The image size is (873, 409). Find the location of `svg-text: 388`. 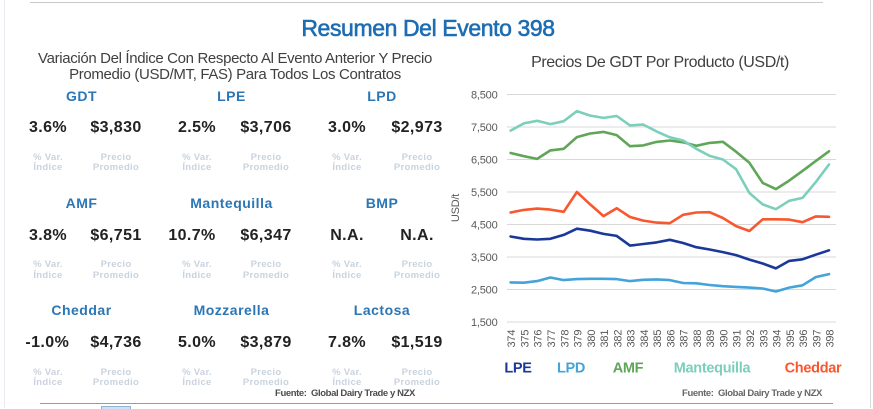

svg-text: 388 is located at coordinates (698, 339).